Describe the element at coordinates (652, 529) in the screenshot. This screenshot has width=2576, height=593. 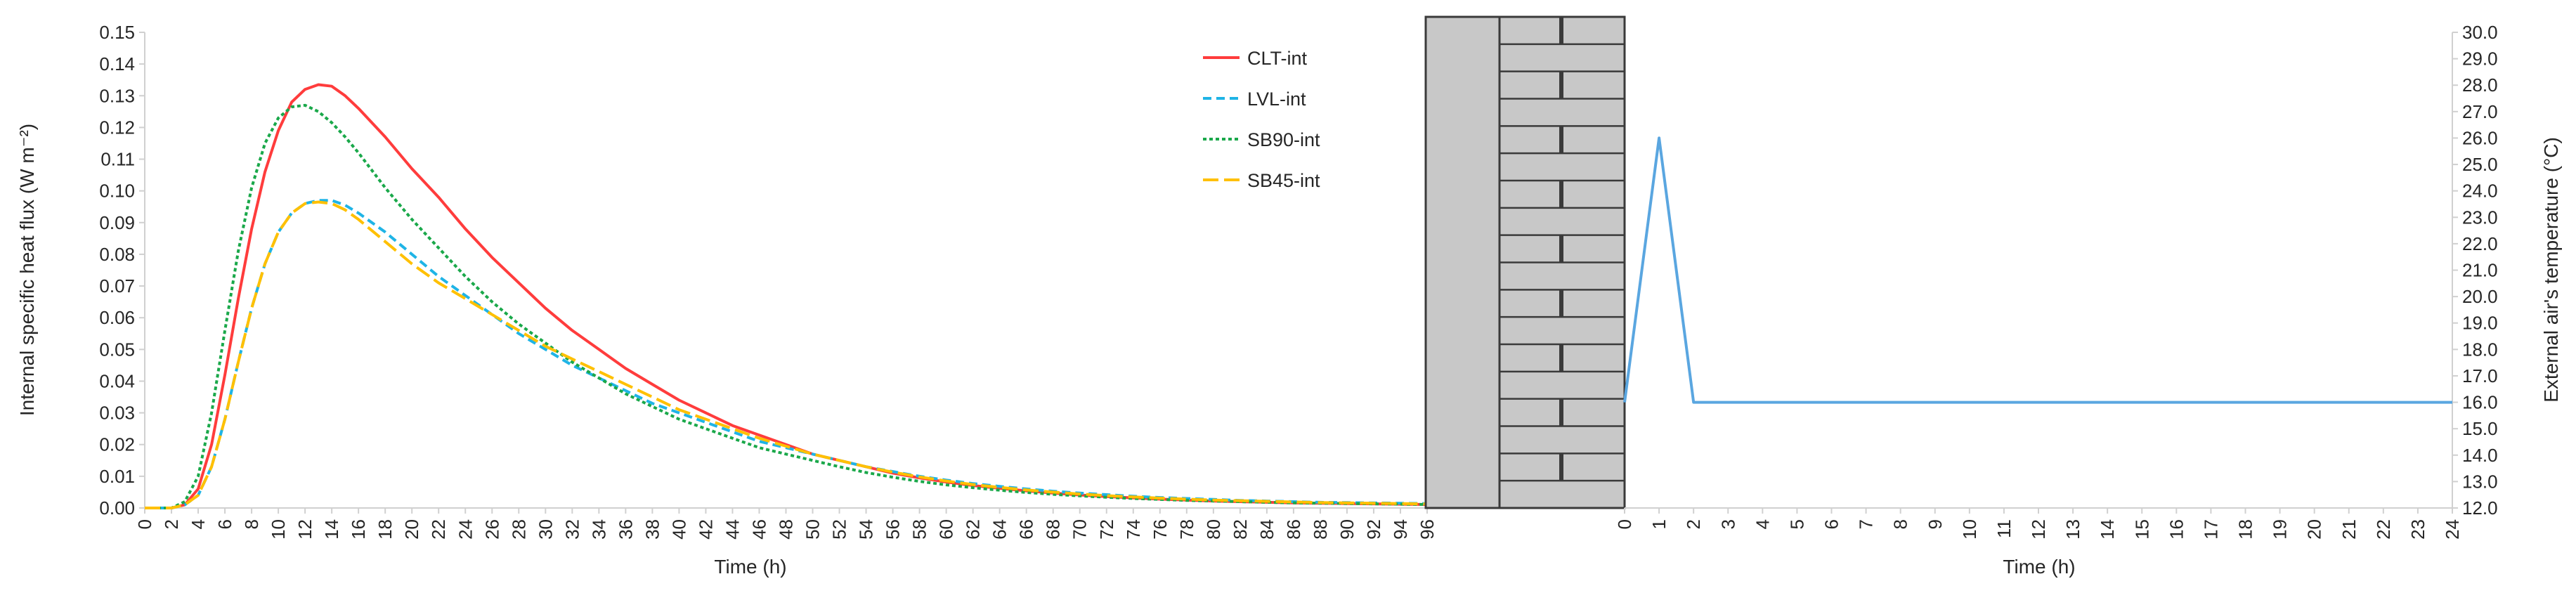
I see `left-x-tick-label: 38` at that location.